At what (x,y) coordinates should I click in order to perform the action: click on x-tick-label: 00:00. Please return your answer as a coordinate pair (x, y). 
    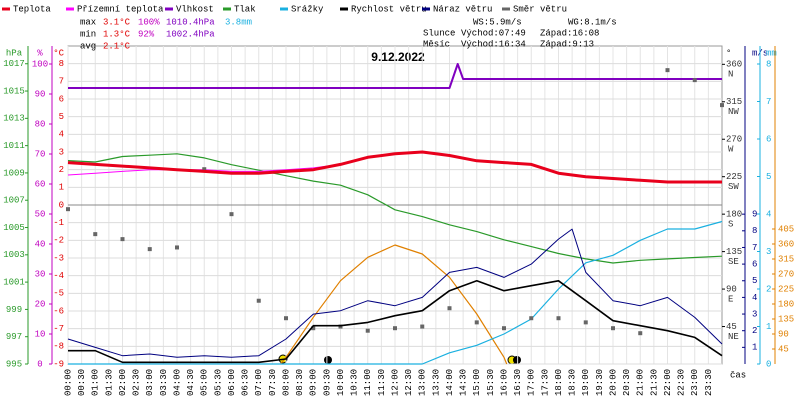
    Looking at the image, I should click on (68, 382).